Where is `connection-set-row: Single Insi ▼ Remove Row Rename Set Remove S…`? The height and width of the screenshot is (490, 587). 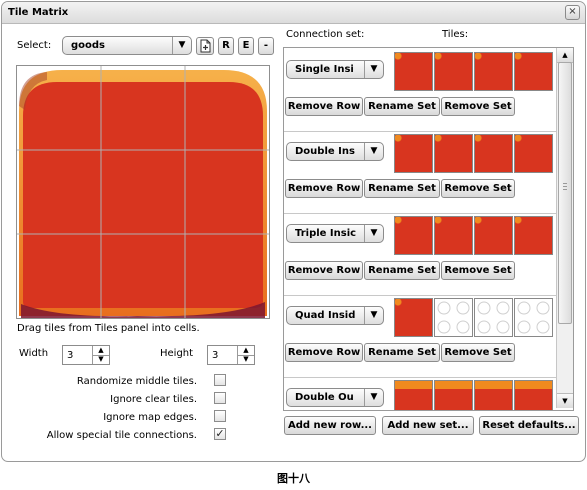
connection-set-row: Single Insi ▼ Remove Row Rename Set Remove S… is located at coordinates (420, 91).